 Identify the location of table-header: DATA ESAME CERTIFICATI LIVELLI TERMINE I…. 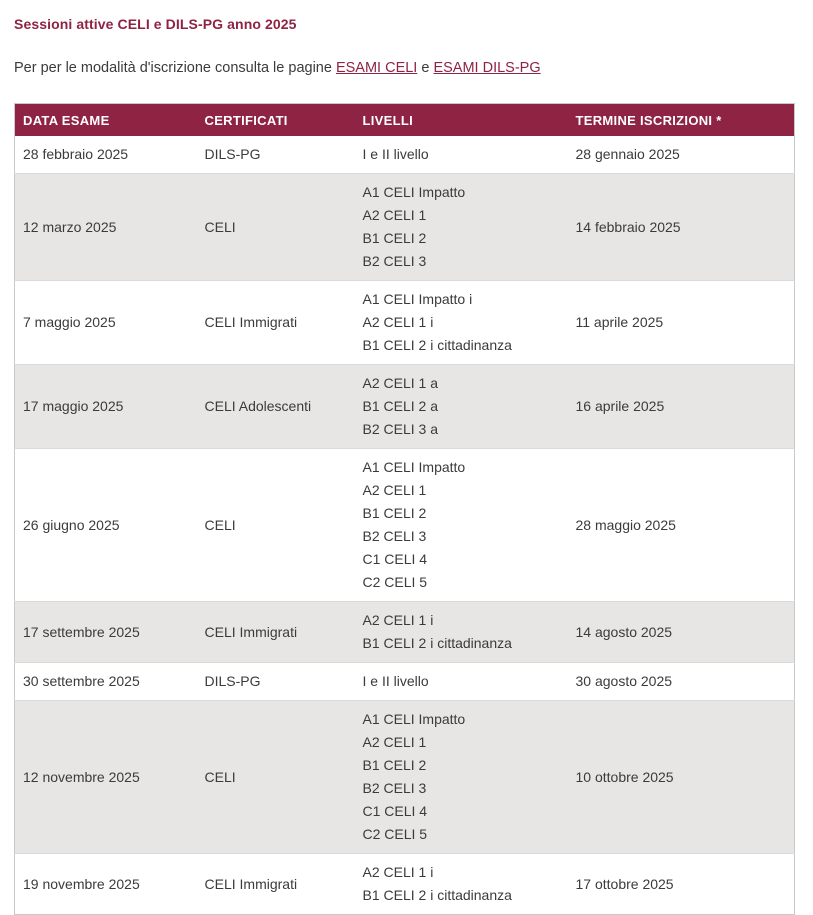
(404, 119).